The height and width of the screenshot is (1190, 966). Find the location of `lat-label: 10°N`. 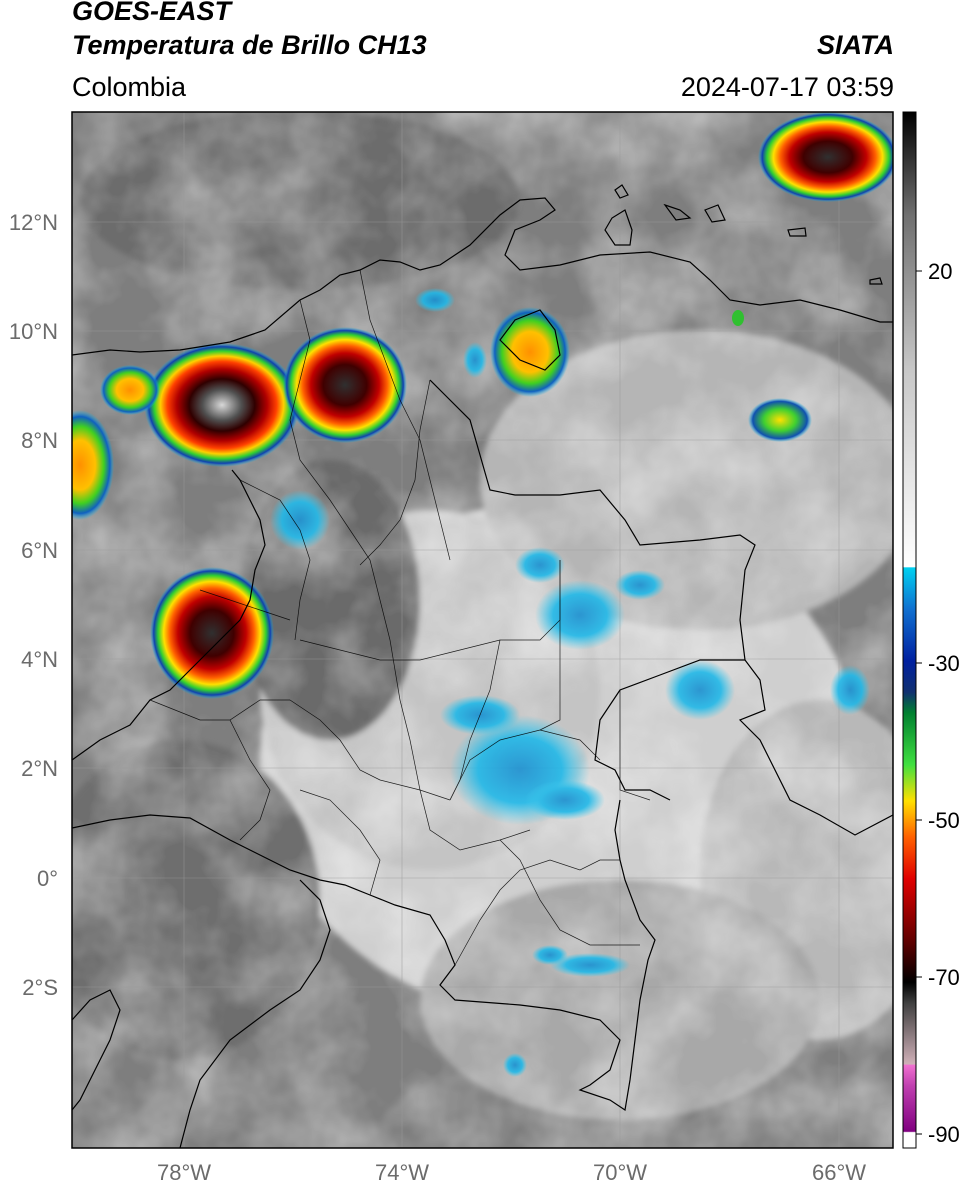

lat-label: 10°N is located at coordinates (33, 331).